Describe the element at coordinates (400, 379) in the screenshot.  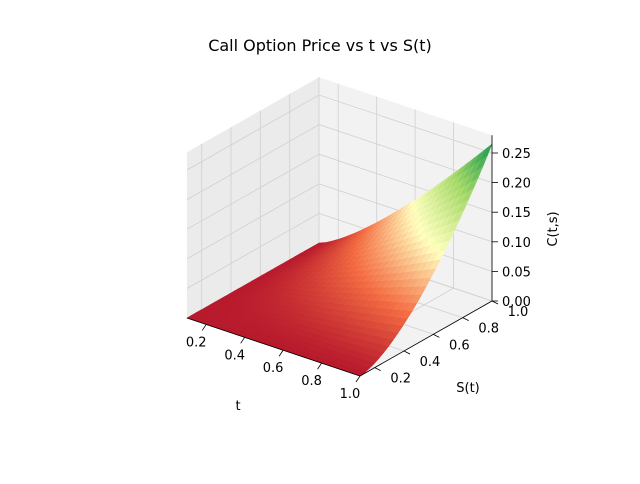
I see `y-tick-label: 0.2` at that location.